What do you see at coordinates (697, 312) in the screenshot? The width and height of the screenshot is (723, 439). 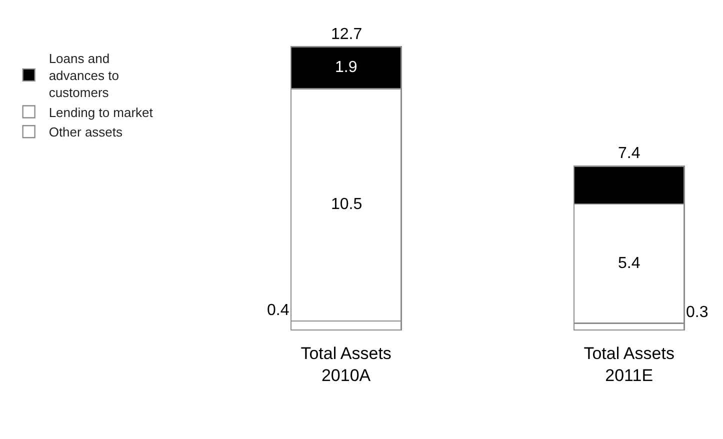 I see `data-label: 0.3` at bounding box center [697, 312].